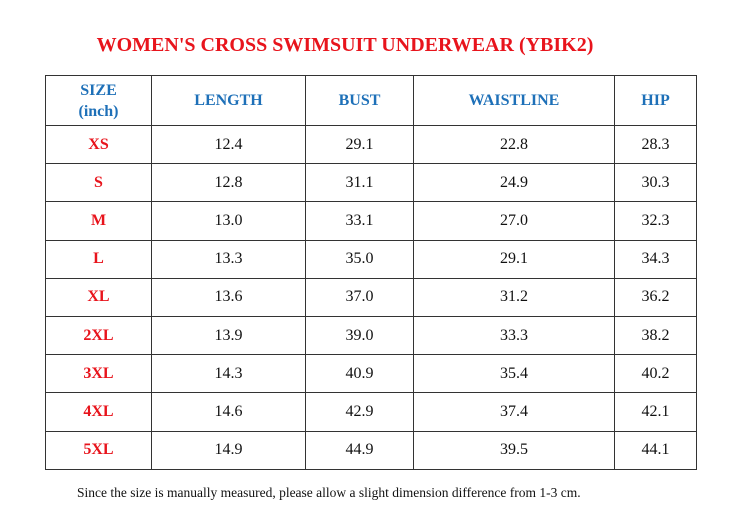  Describe the element at coordinates (655, 412) in the screenshot. I see `value-cell: 42.1` at that location.